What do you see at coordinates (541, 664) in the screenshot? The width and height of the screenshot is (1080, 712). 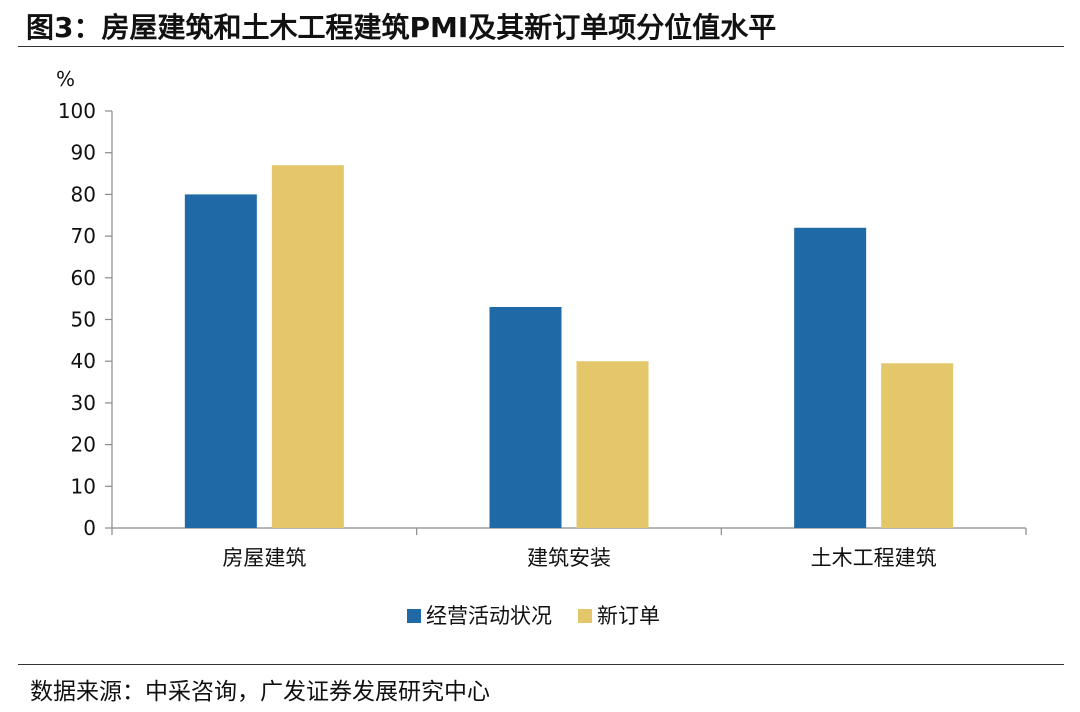 I see `source-divider` at bounding box center [541, 664].